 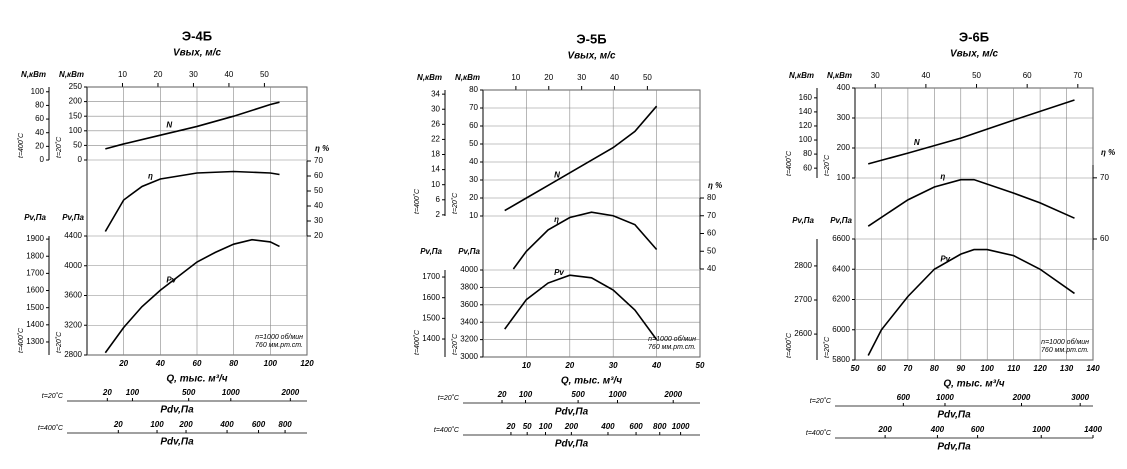 What do you see at coordinates (806, 111) in the screenshot?
I see `y-tick-label: 140` at bounding box center [806, 111].